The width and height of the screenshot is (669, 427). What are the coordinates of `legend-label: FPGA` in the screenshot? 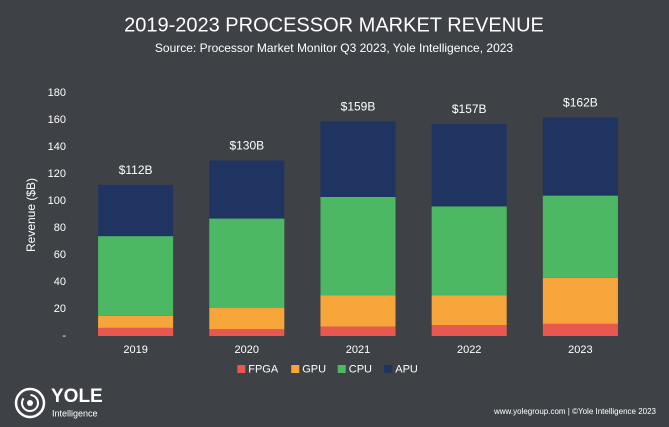 It's located at (263, 369).